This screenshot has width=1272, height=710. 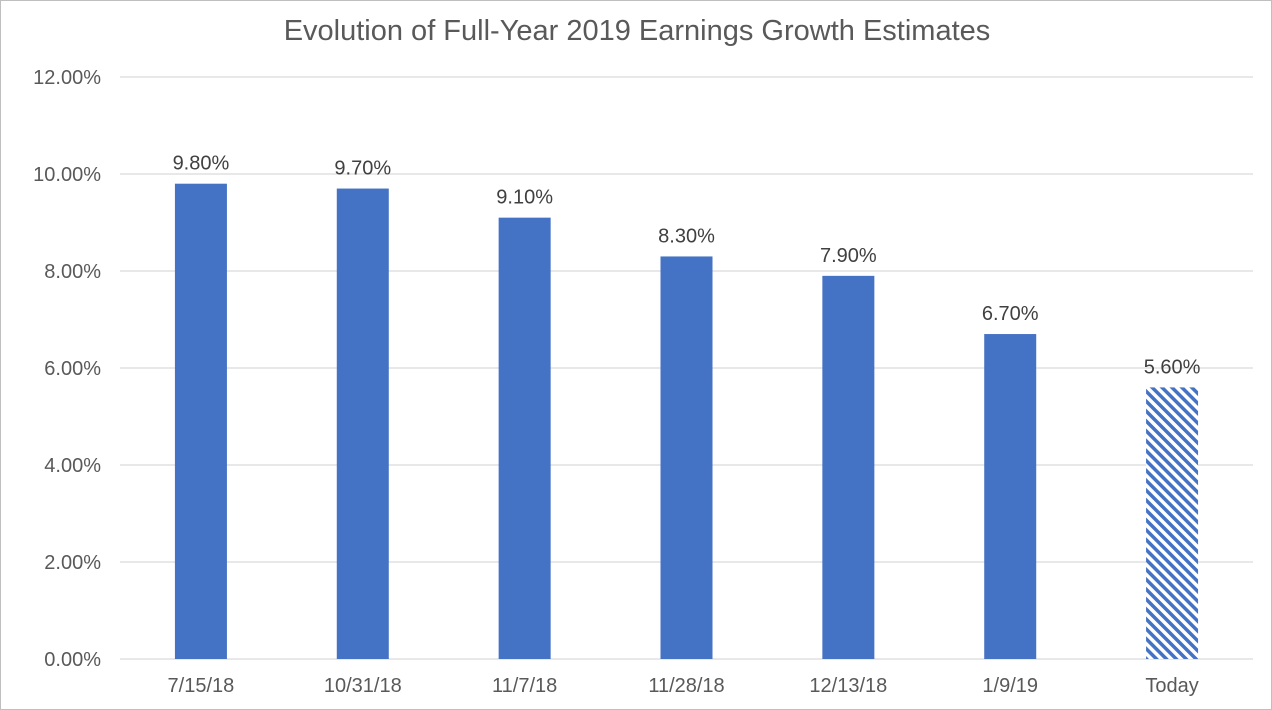 I want to click on y-tick-label: 8.00%, so click(x=72, y=272).